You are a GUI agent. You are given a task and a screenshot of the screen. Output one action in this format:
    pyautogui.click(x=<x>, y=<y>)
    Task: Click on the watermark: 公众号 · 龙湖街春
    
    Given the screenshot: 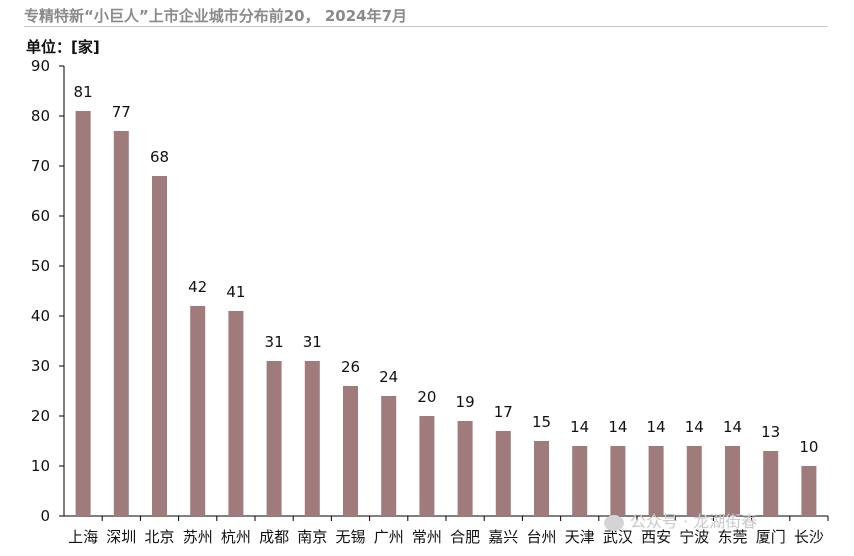 What is the action you would take?
    pyautogui.click(x=680, y=520)
    